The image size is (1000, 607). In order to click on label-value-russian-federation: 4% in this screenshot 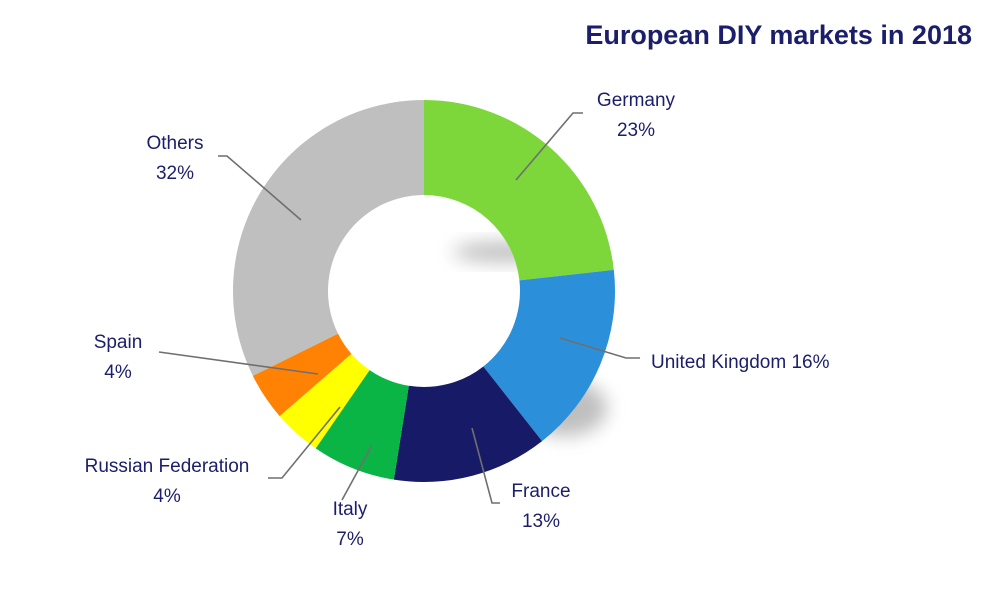, I will do `click(167, 496)`.